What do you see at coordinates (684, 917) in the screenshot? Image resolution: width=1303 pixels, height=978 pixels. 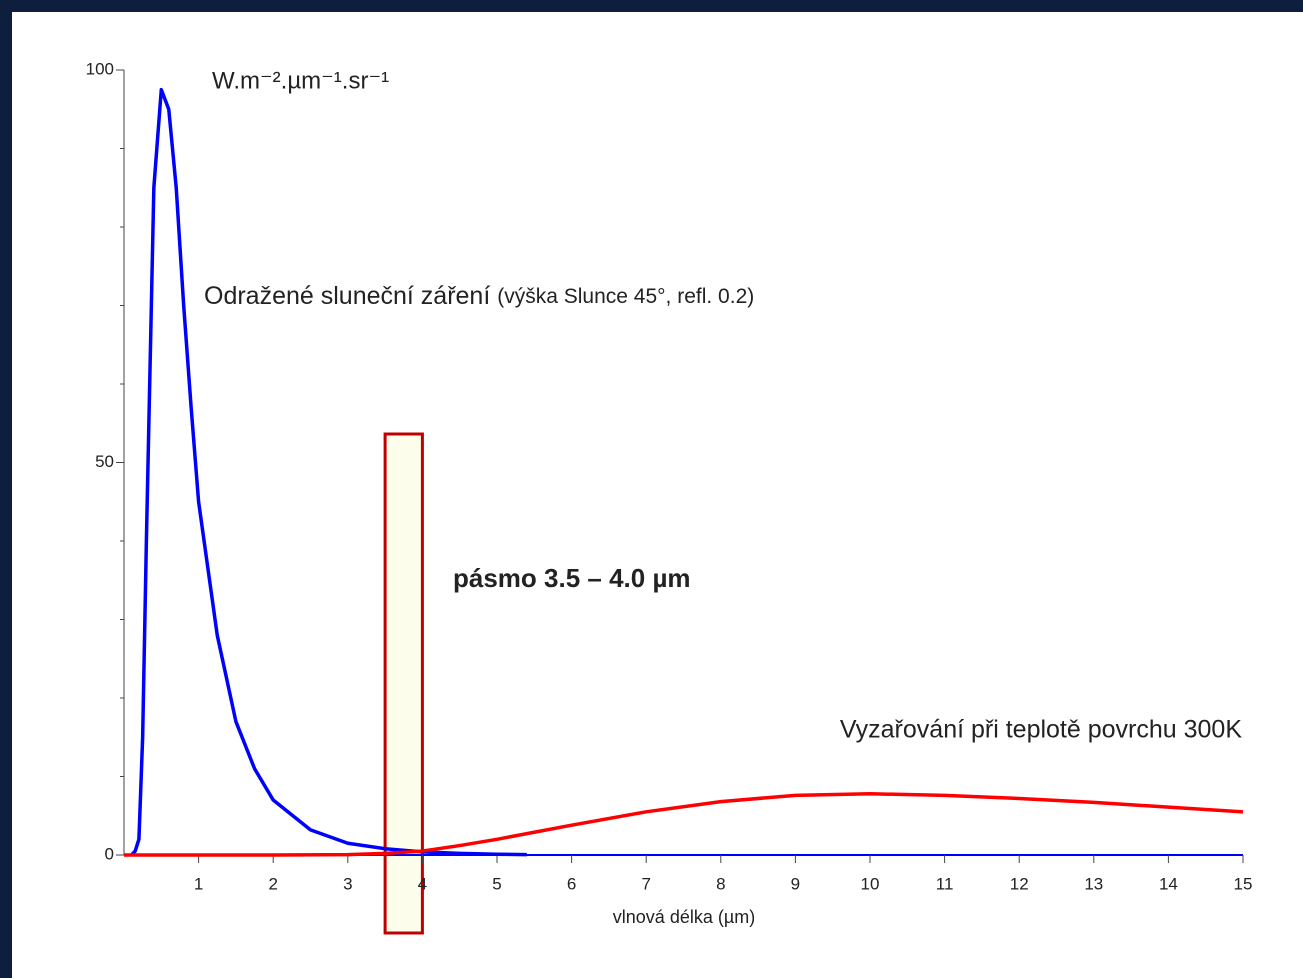 I see `x-axis-label: vlnová délka (µm)` at bounding box center [684, 917].